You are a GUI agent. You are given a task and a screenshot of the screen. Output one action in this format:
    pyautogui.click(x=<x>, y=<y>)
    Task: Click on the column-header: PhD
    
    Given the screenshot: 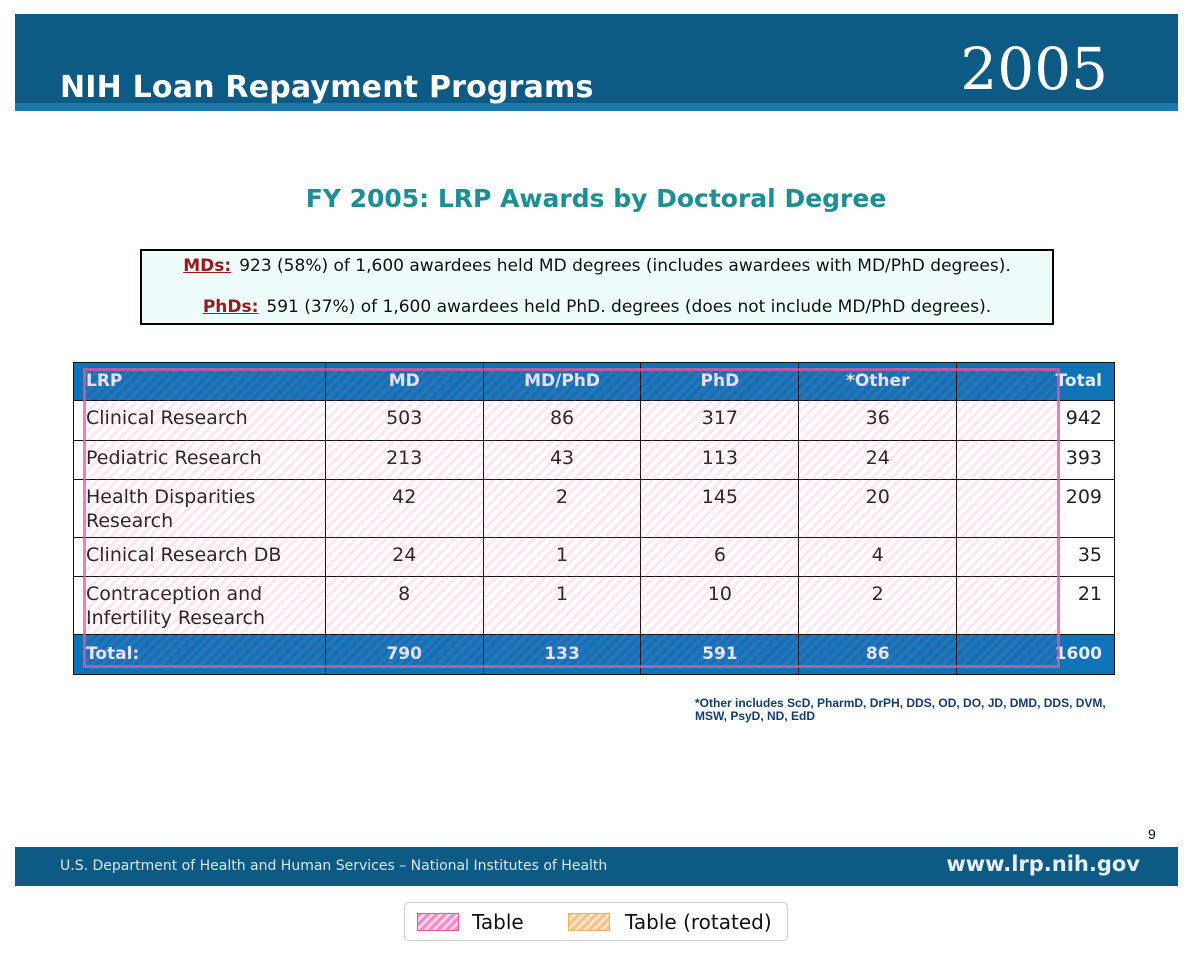 What is the action you would take?
    pyautogui.click(x=720, y=381)
    